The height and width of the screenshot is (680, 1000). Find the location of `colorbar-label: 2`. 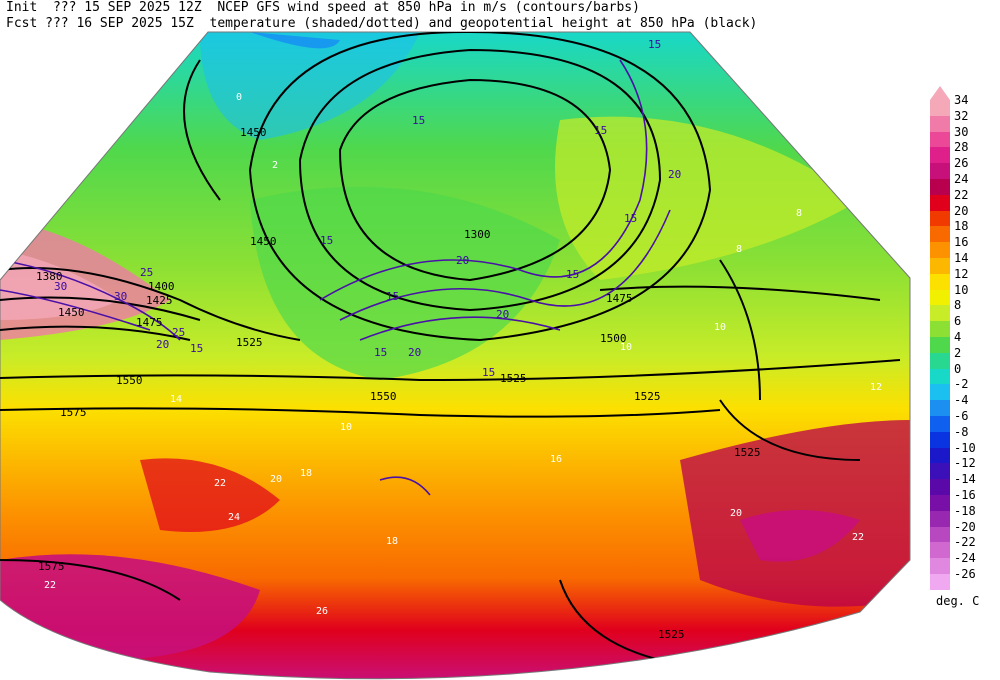

colorbar-label: 2 is located at coordinates (958, 352).